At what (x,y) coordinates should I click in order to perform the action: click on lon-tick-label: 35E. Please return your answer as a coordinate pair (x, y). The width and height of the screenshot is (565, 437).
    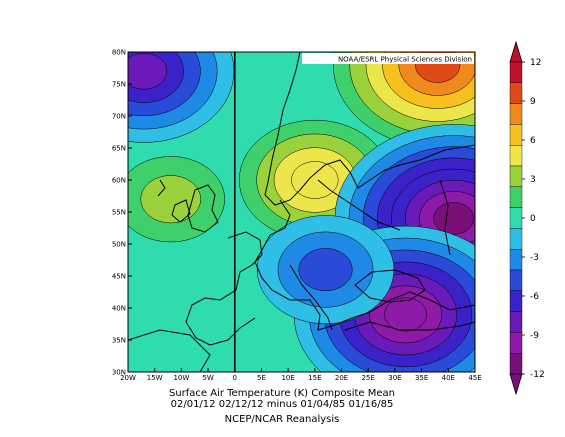
    Looking at the image, I should click on (421, 378).